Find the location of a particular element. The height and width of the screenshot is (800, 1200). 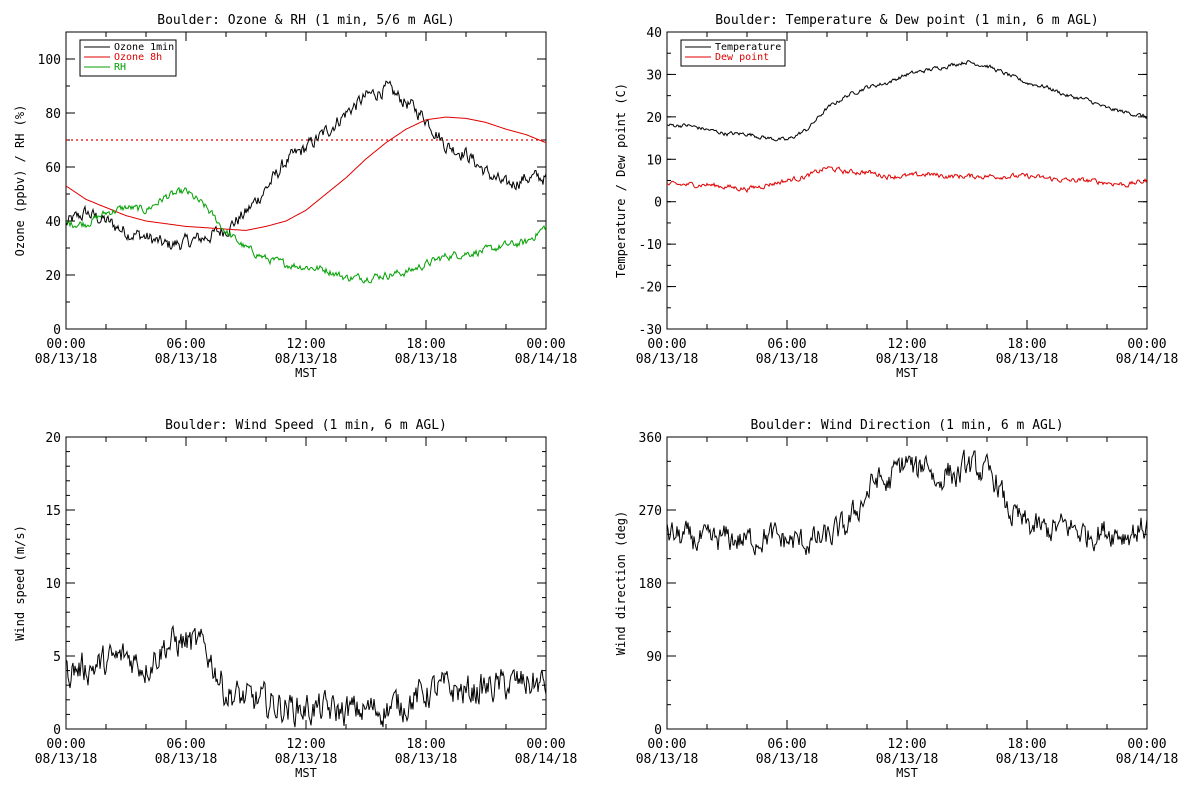

series-line-temperature is located at coordinates (907, 101).